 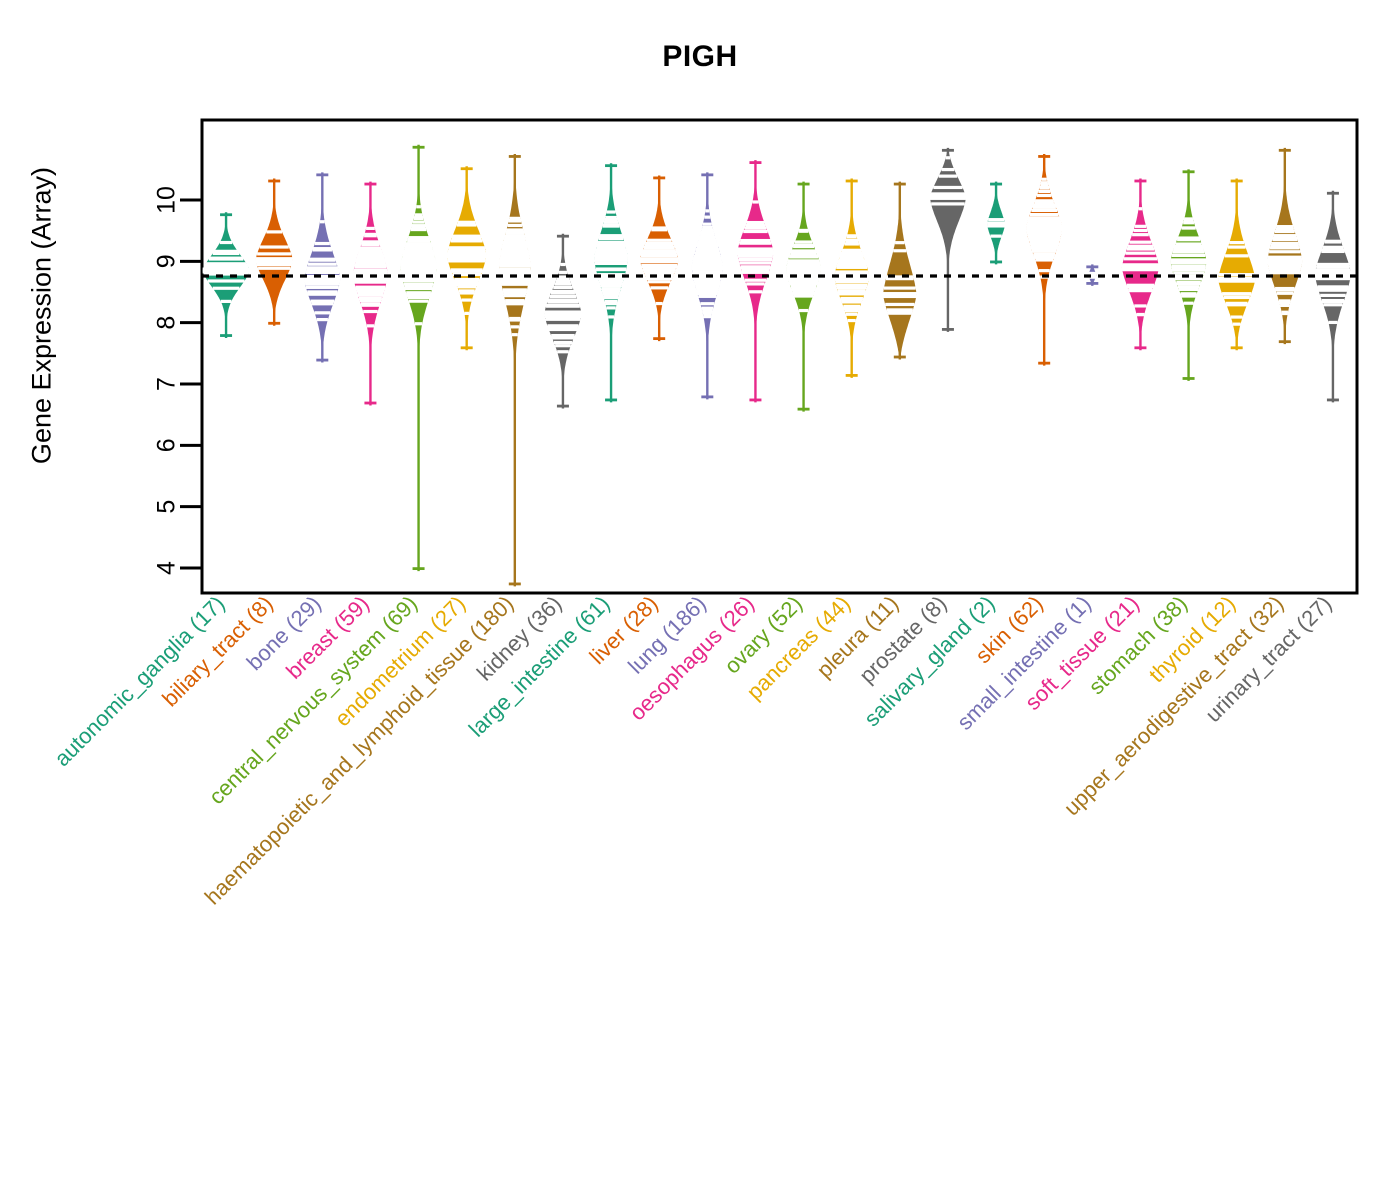 I want to click on violin-large_intestine, so click(x=611, y=283).